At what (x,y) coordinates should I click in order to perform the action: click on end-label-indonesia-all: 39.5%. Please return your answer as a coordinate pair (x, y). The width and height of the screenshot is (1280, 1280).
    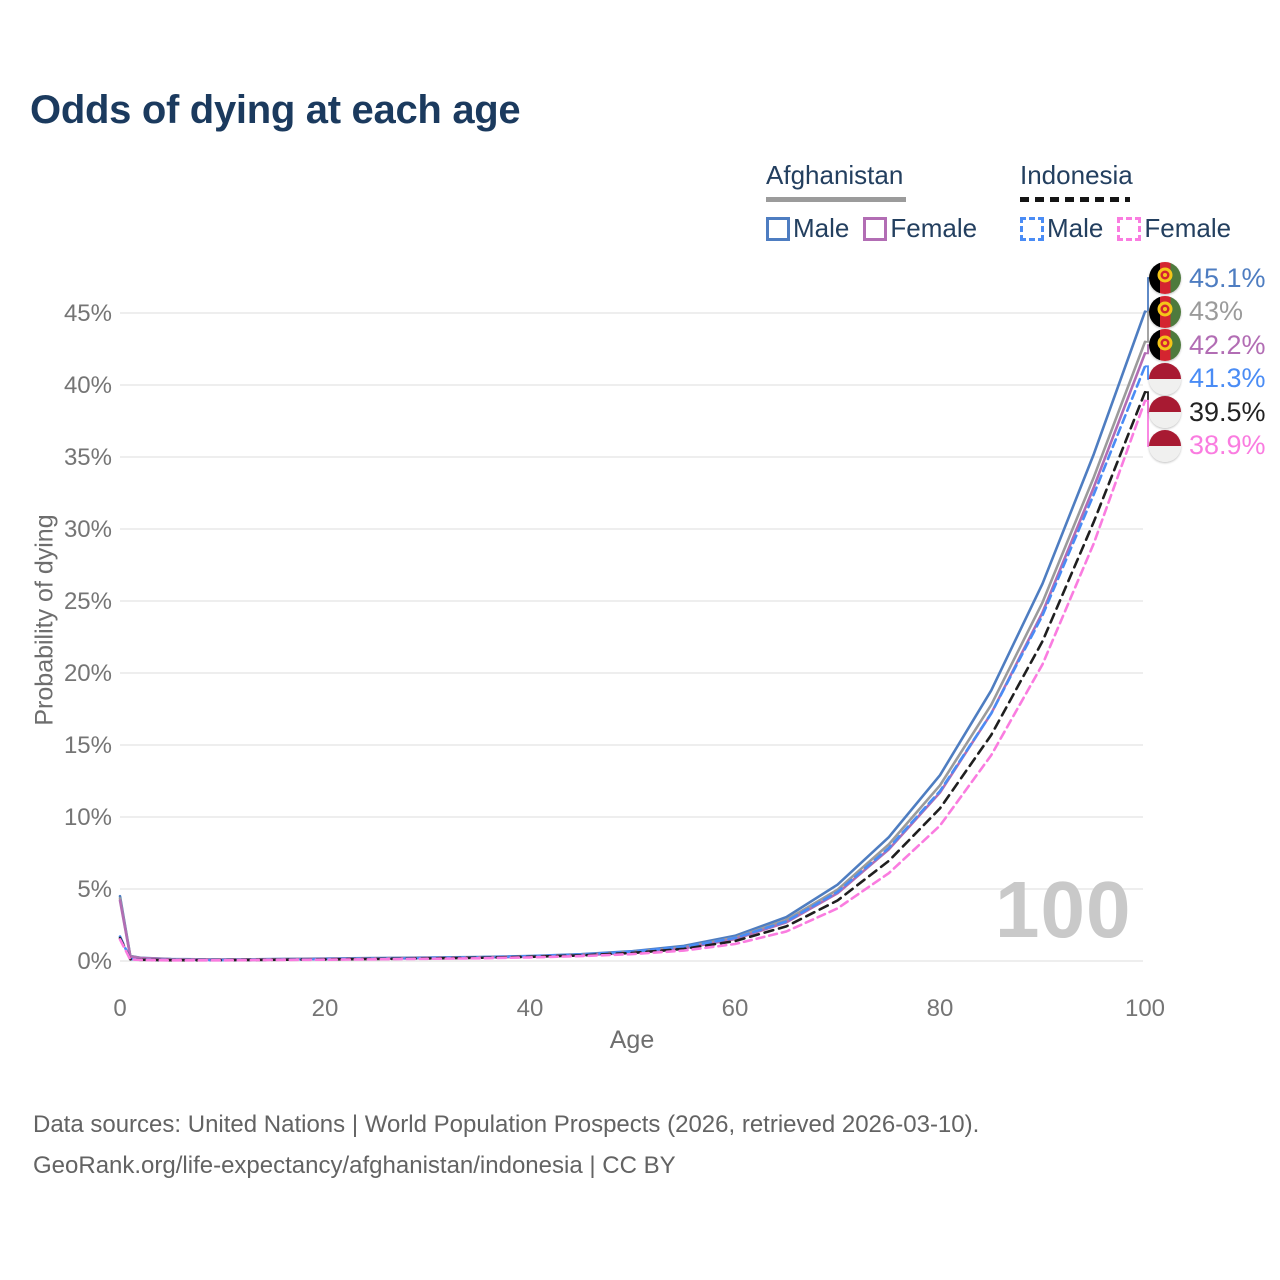
    Looking at the image, I should click on (1207, 412).